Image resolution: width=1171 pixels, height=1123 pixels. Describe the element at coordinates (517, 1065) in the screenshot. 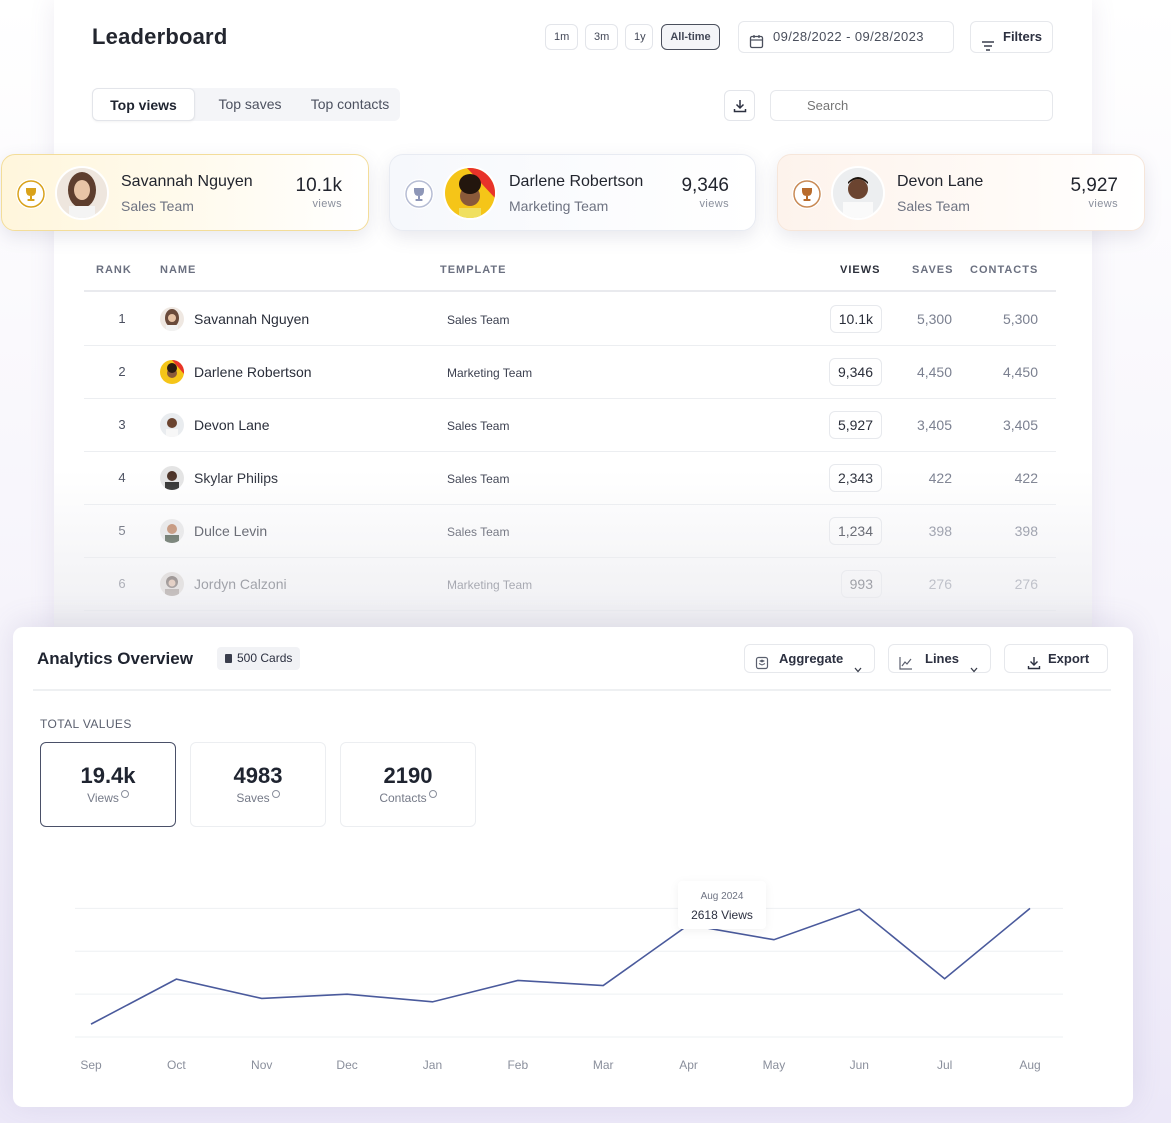

I see `x-tick-label: Feb` at that location.